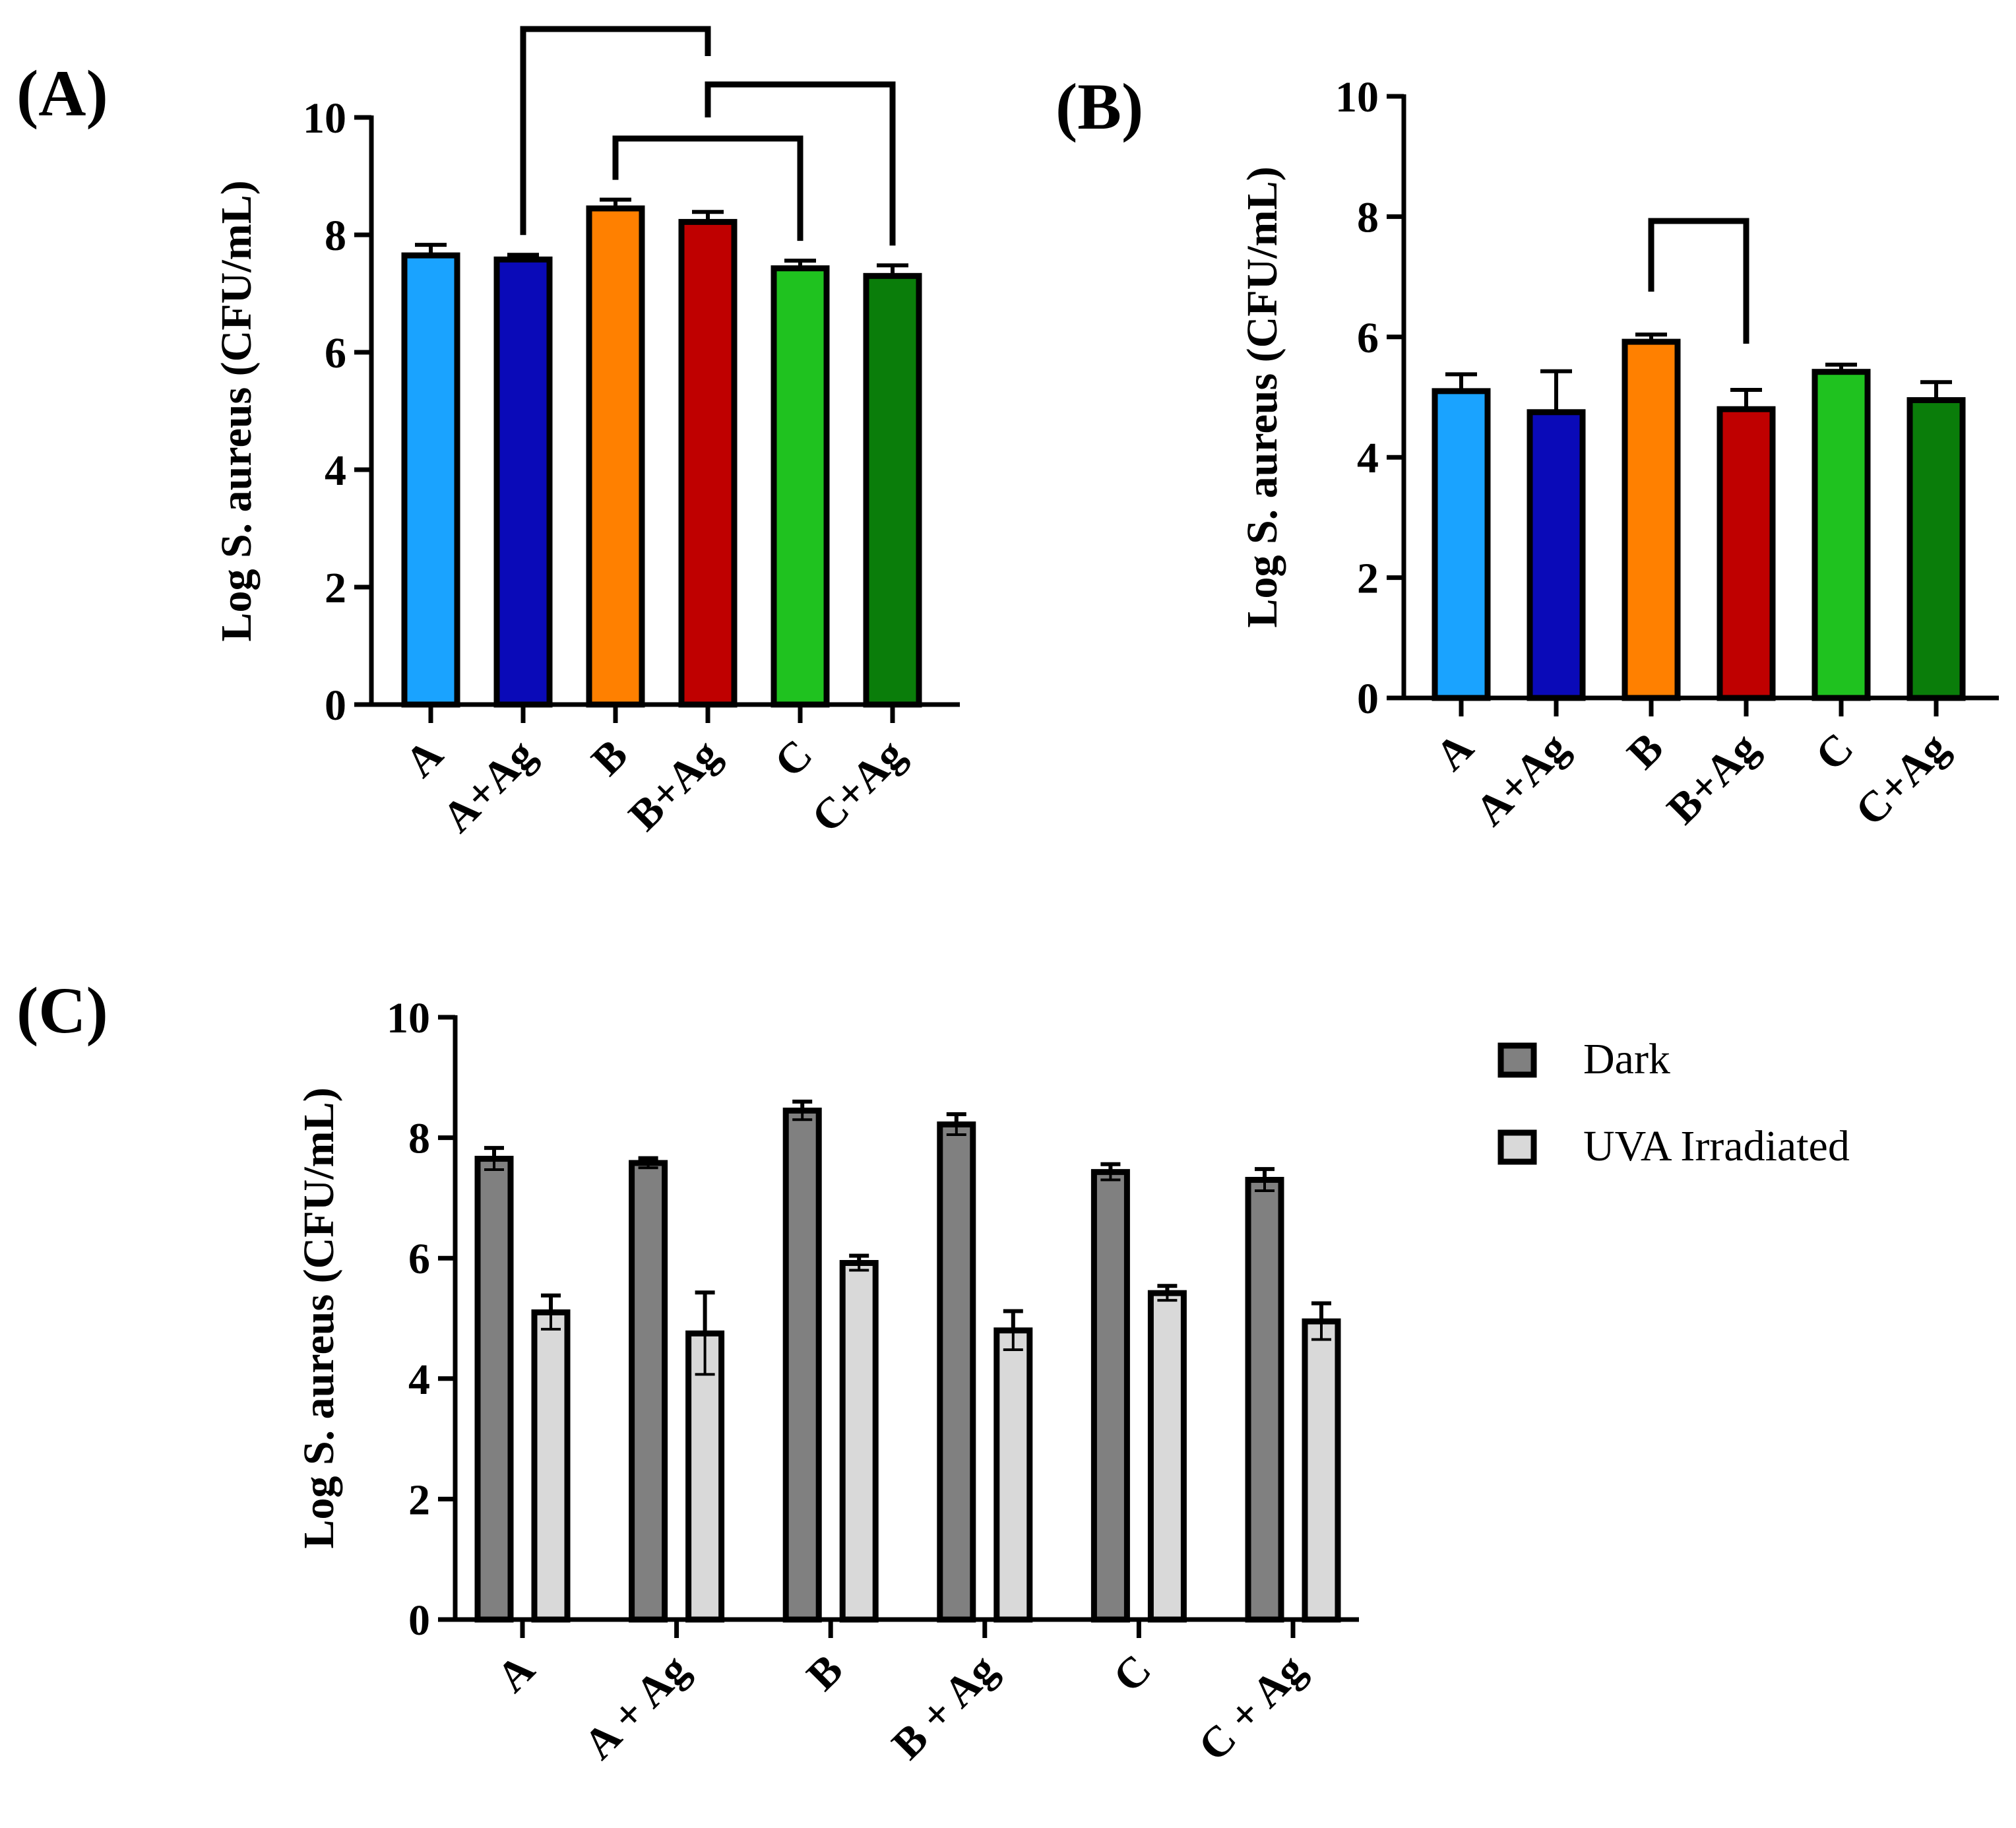  What do you see at coordinates (944, 1707) in the screenshot?
I see `x-tick-label: B + Ag` at bounding box center [944, 1707].